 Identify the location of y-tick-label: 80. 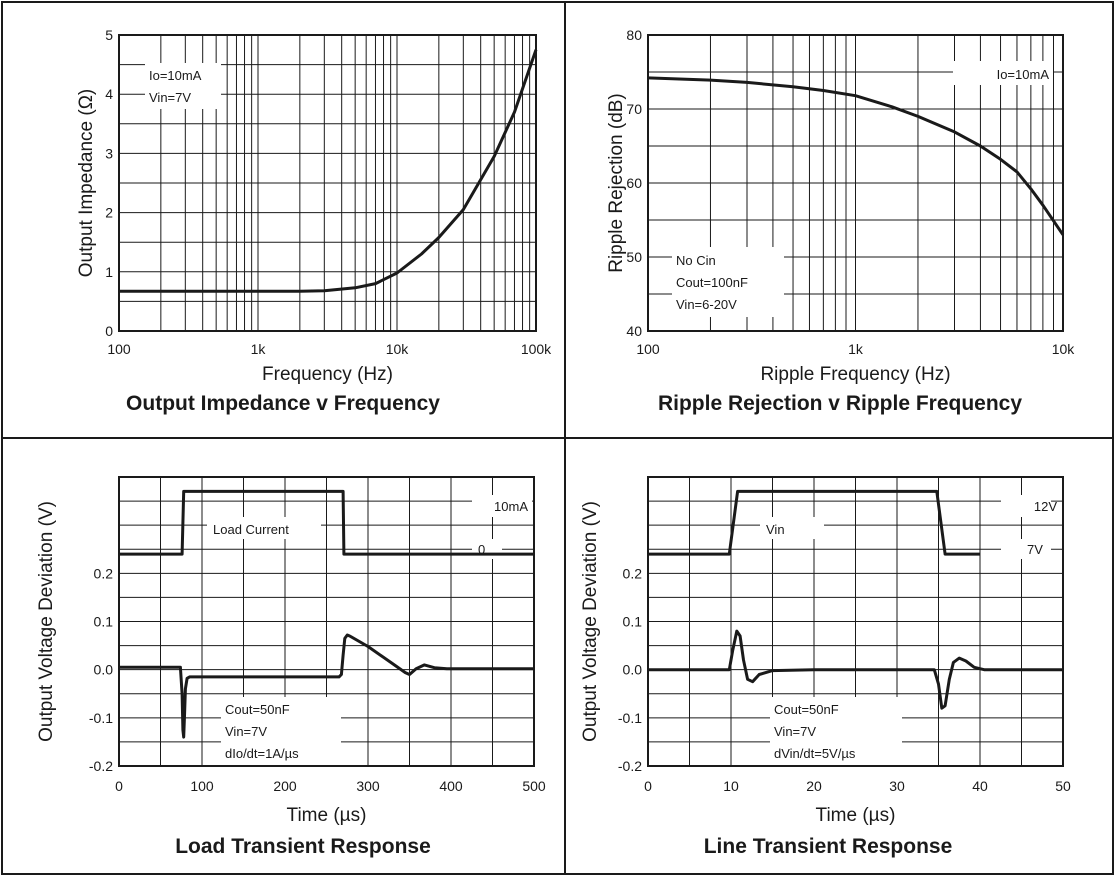
(634, 35).